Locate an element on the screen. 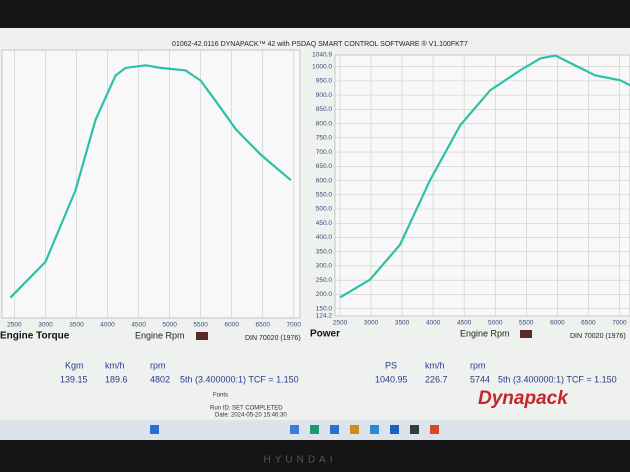 The height and width of the screenshot is (472, 630). fonts-label: Fonts is located at coordinates (220, 396).